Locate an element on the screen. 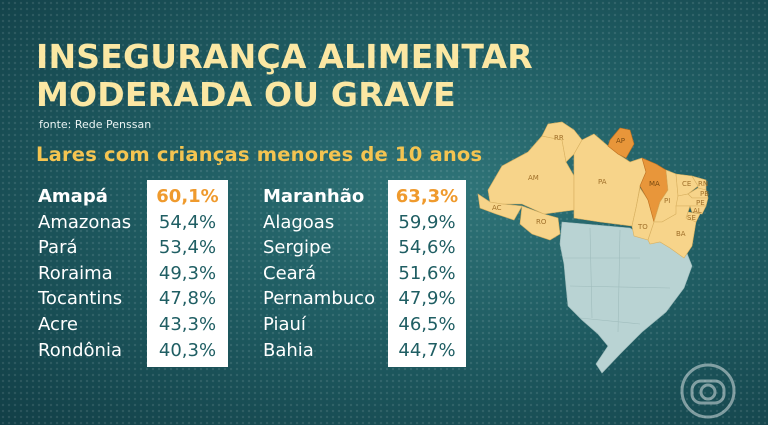  state-value: 53,4% is located at coordinates (187, 248).